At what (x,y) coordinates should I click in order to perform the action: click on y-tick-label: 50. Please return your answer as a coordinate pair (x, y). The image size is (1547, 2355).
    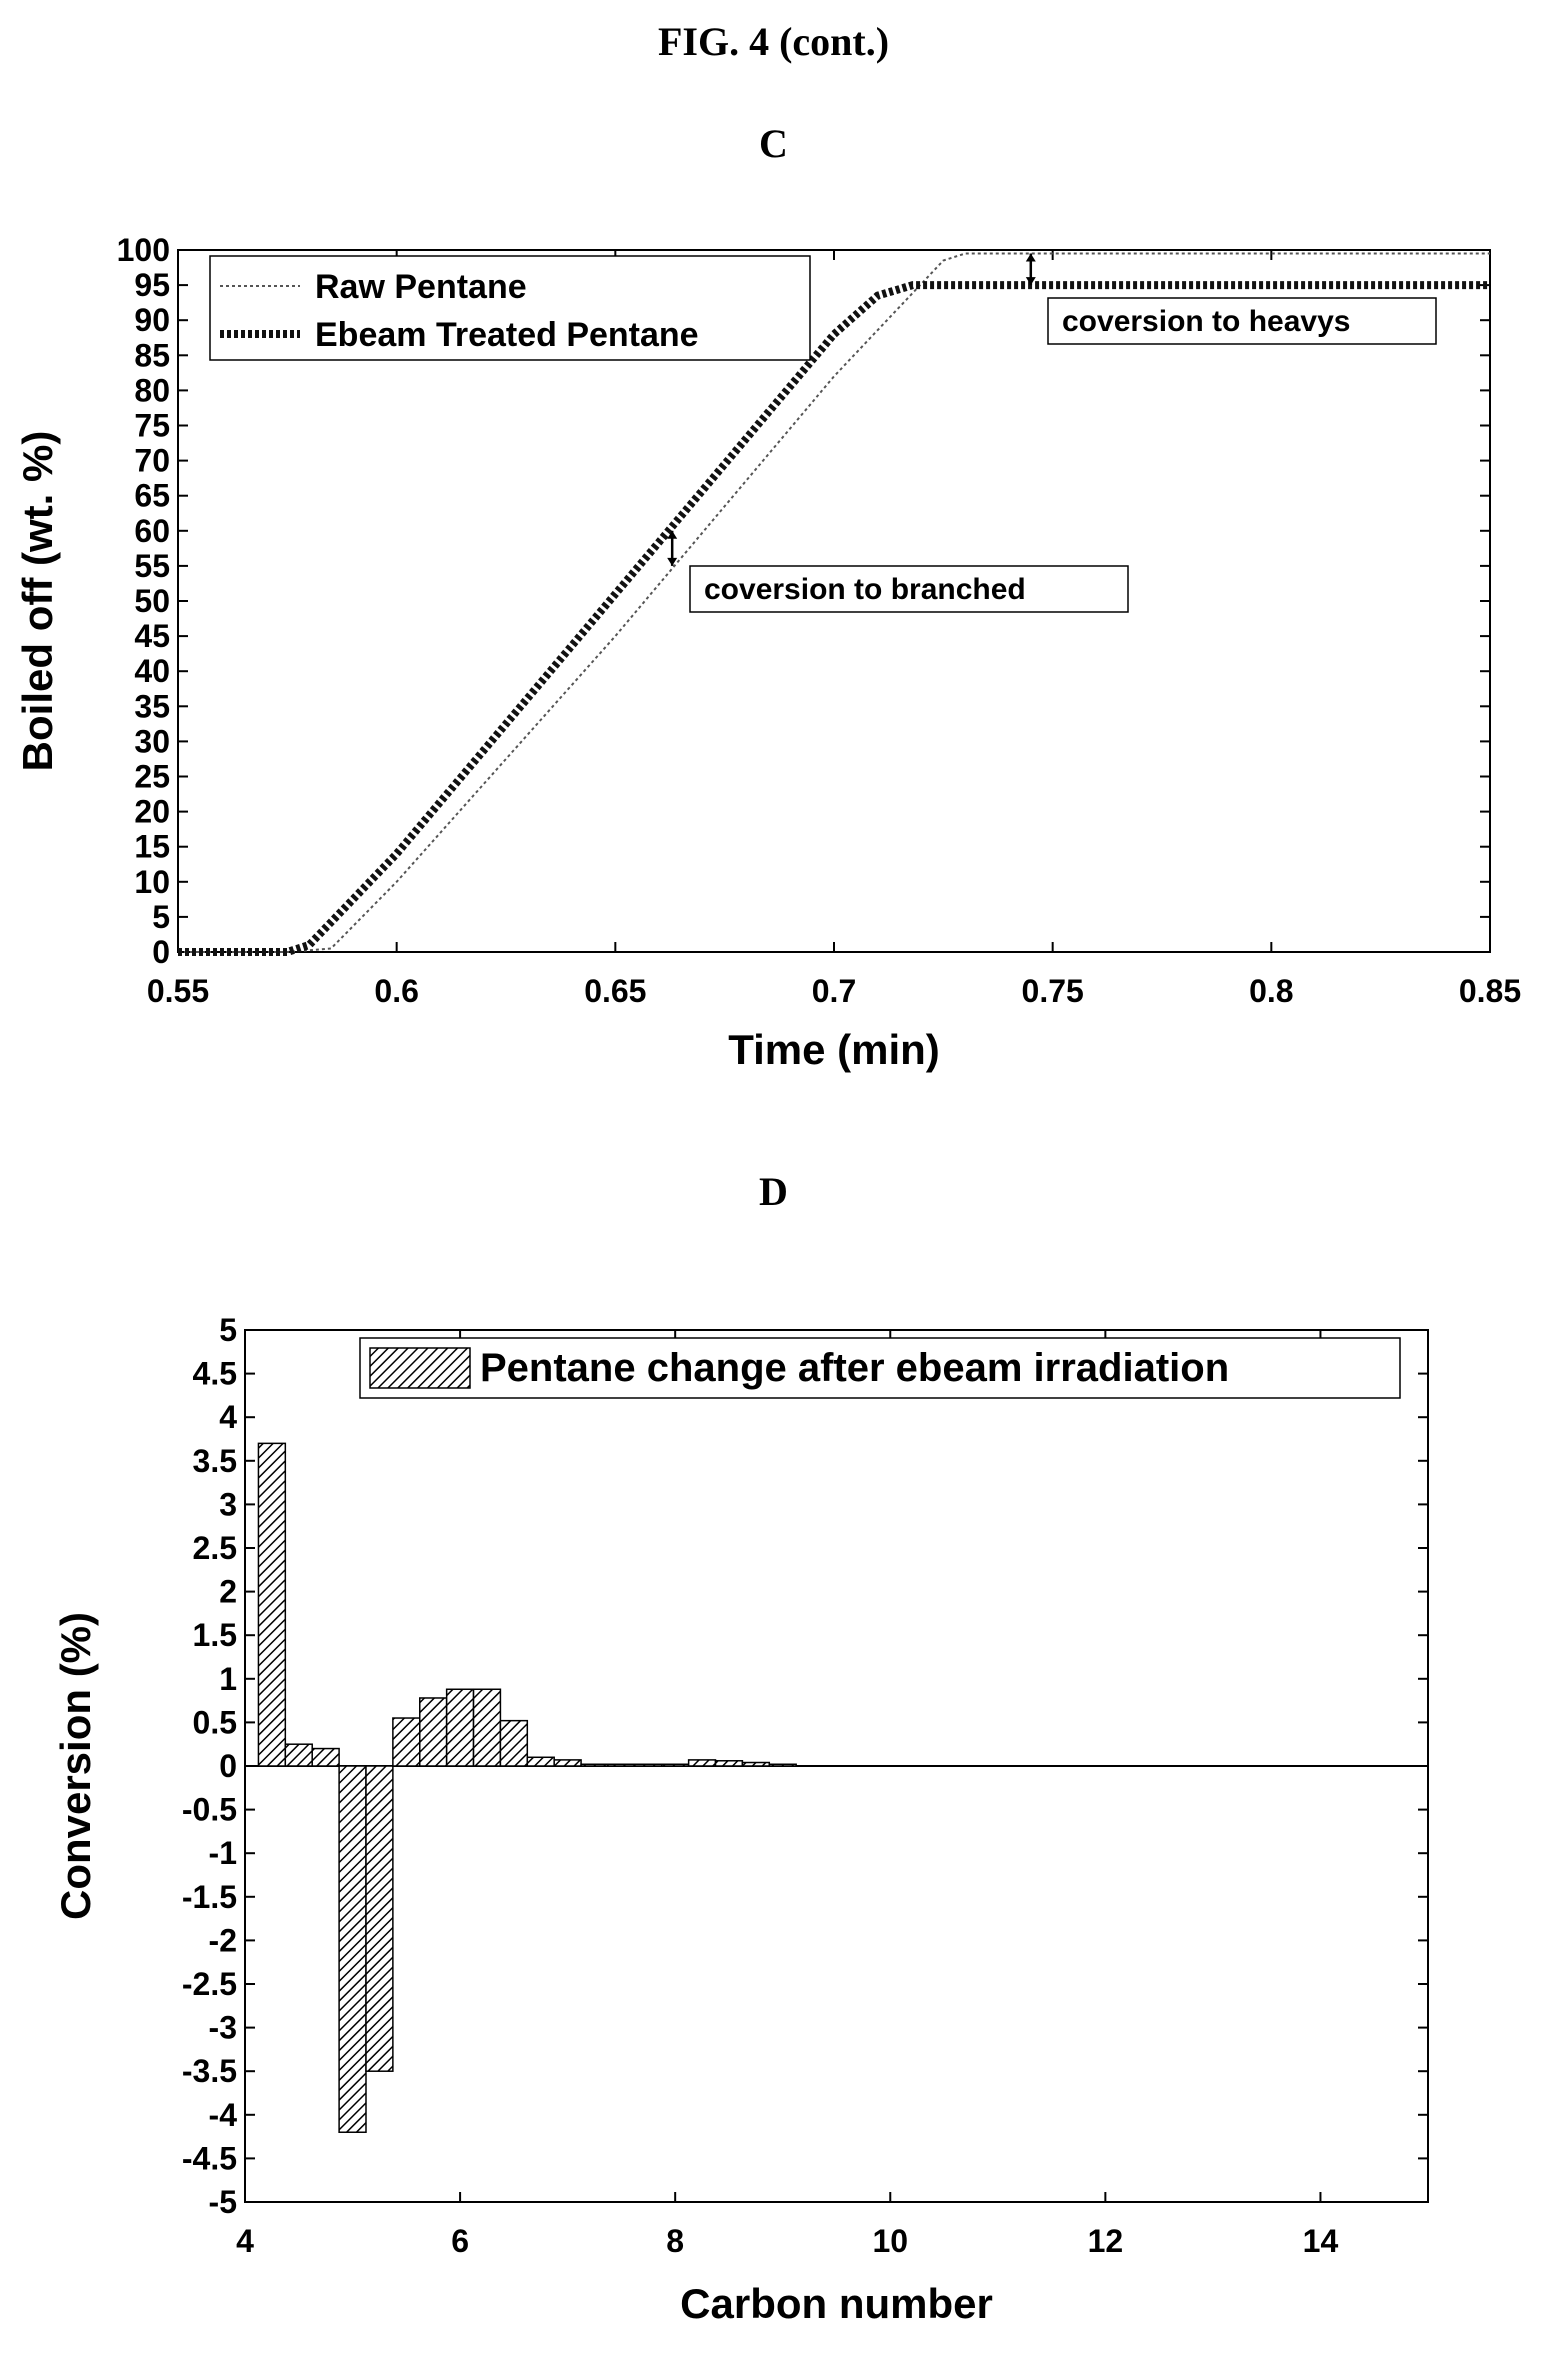
    Looking at the image, I should click on (152, 601).